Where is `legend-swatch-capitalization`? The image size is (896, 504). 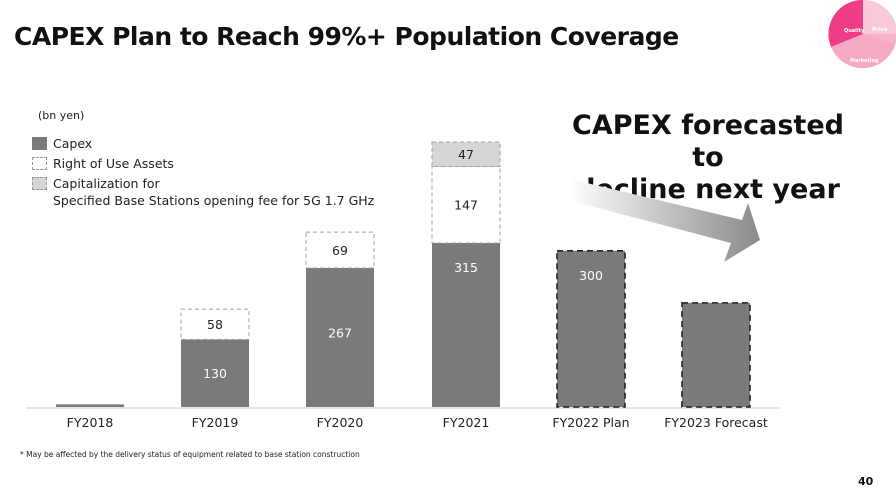
legend-swatch-capitalization is located at coordinates (39, 183).